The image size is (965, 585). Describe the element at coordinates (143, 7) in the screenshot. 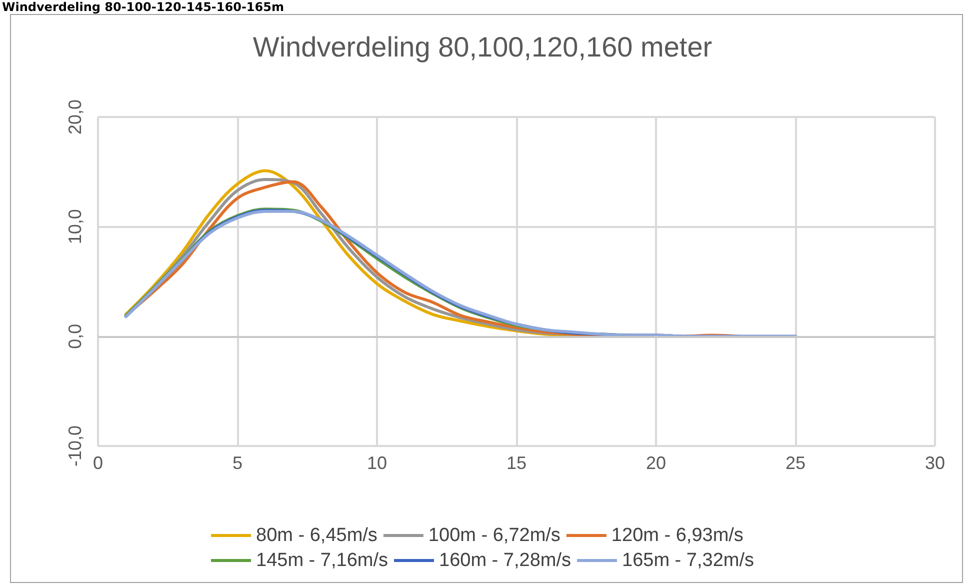

I see `text: Windverdeling 80-100-120-145-160-165m` at that location.